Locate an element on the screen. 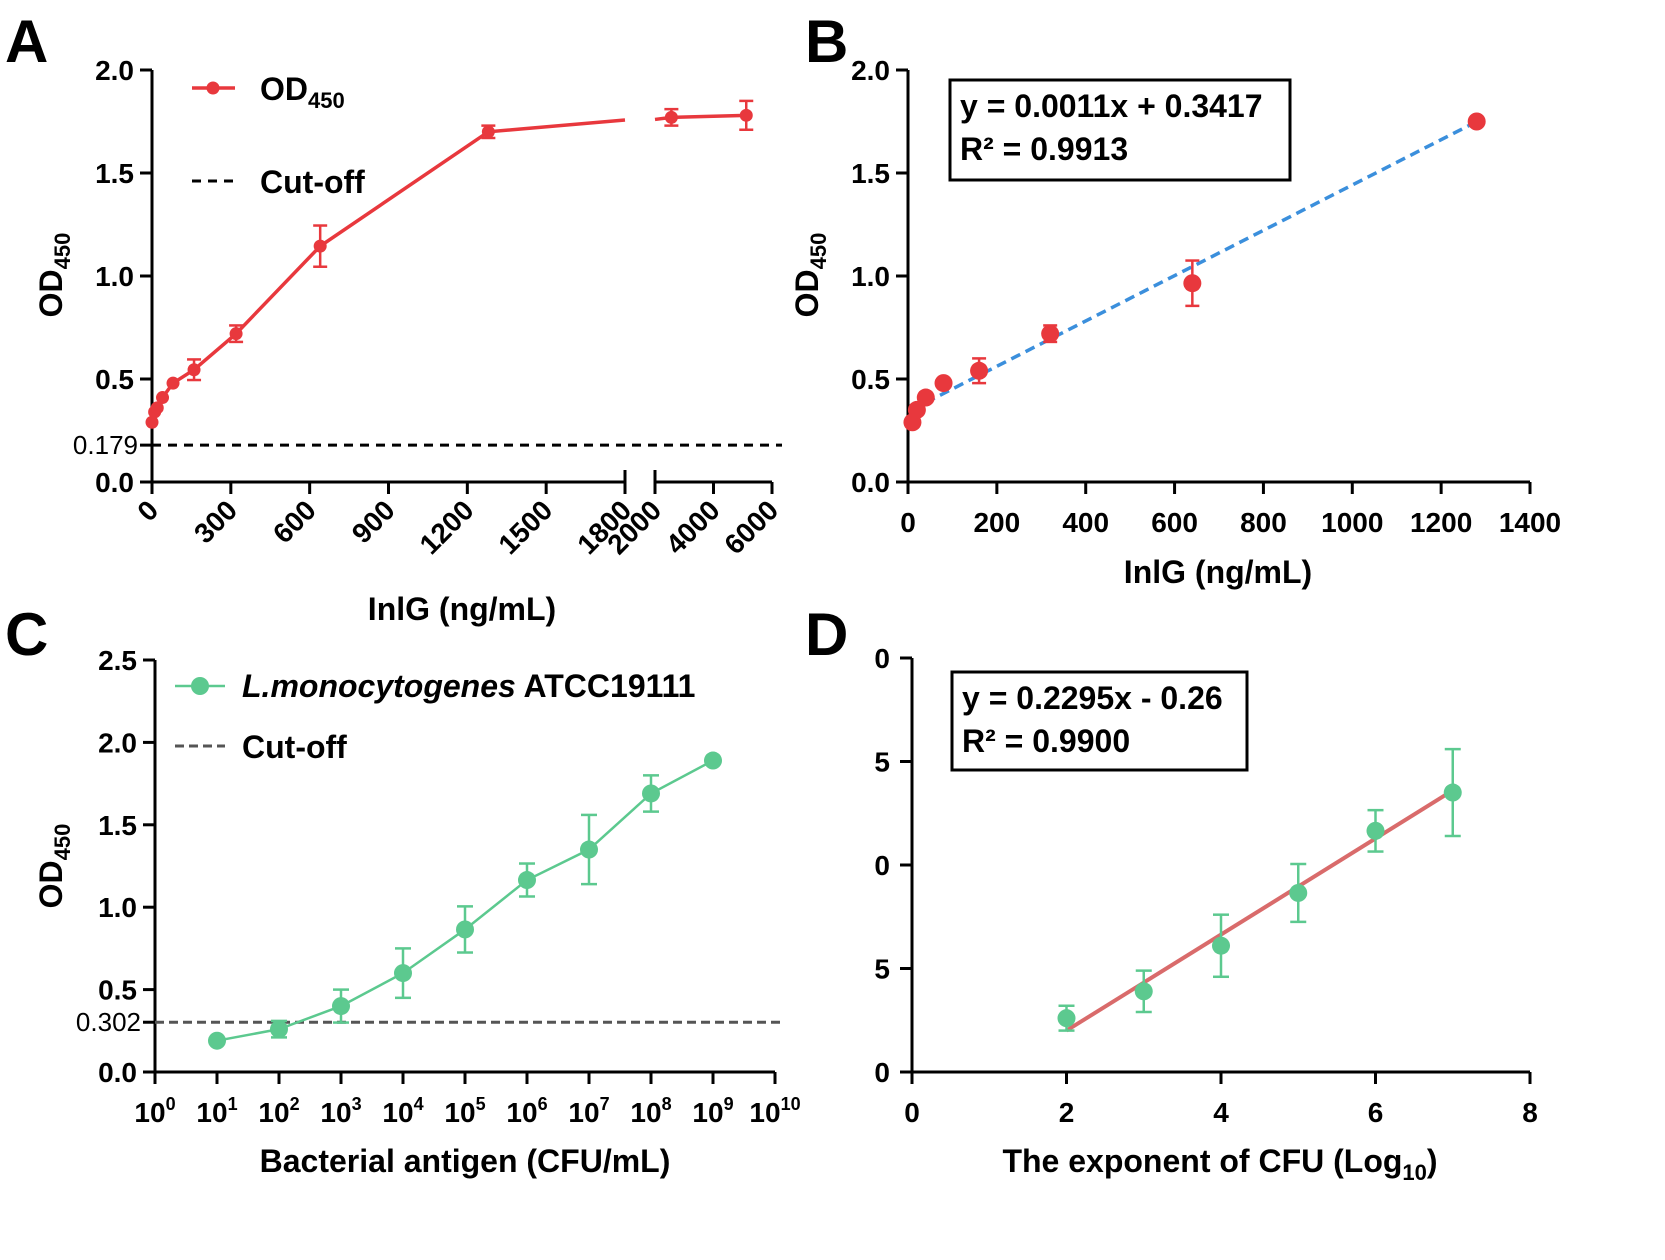  y-axis-label: OD450 is located at coordinates (54, 275).